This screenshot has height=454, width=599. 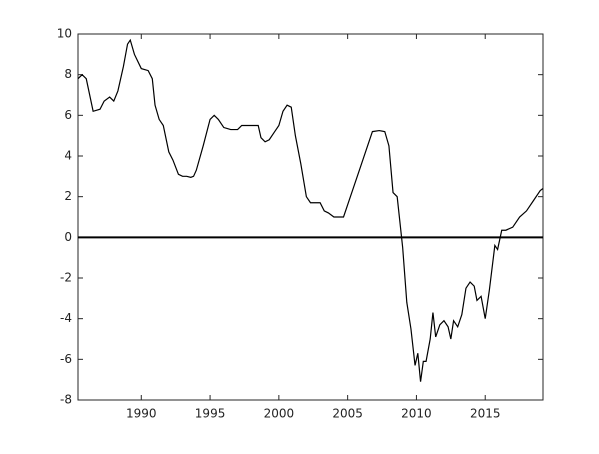 I want to click on x-tick-label: 2010, so click(x=416, y=414).